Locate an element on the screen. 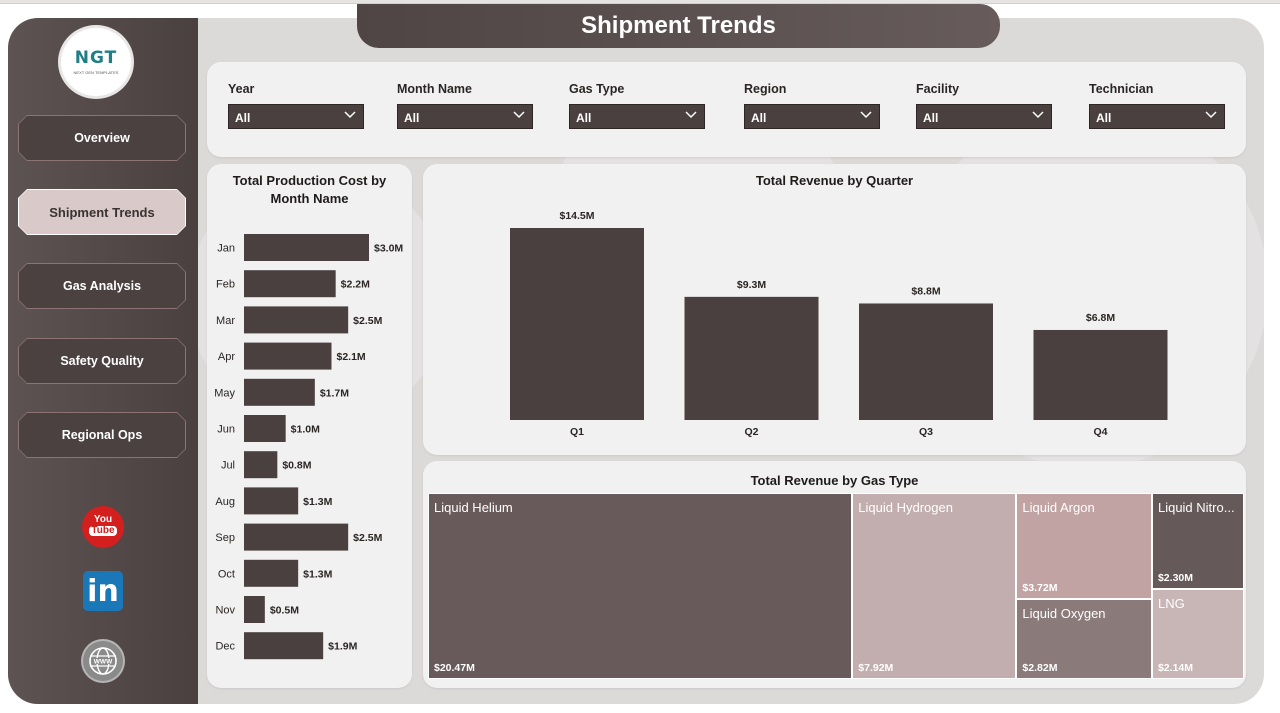  month-tick-label: Jun is located at coordinates (226, 430).